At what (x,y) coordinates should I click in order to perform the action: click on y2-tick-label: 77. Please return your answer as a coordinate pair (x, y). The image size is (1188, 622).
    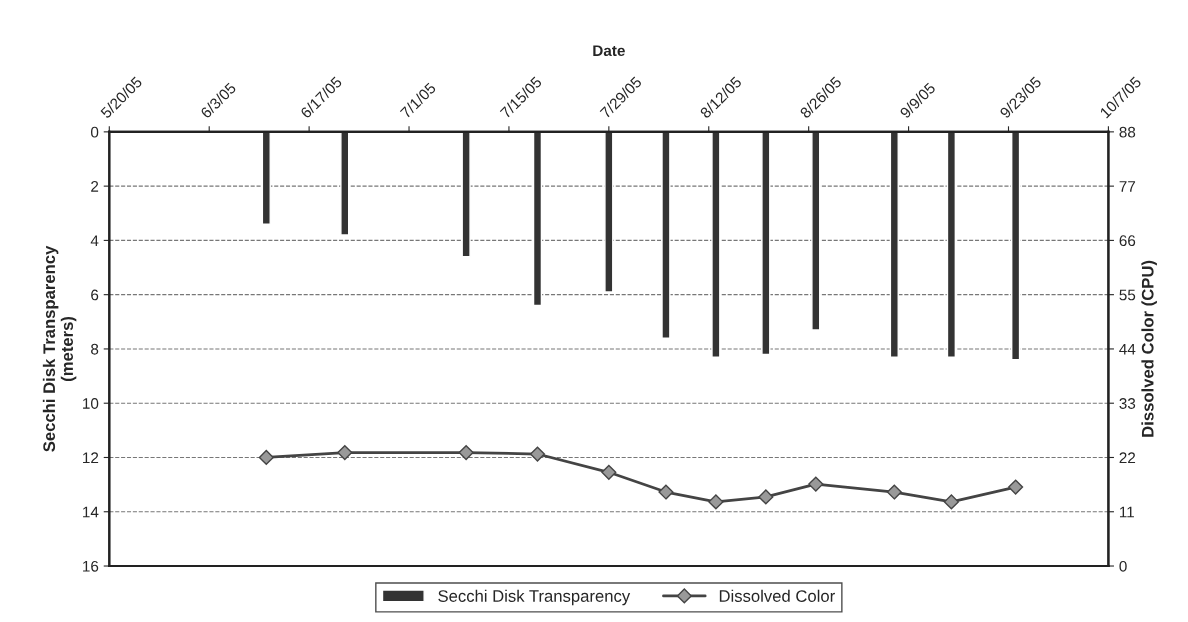
    Looking at the image, I should click on (1127, 186).